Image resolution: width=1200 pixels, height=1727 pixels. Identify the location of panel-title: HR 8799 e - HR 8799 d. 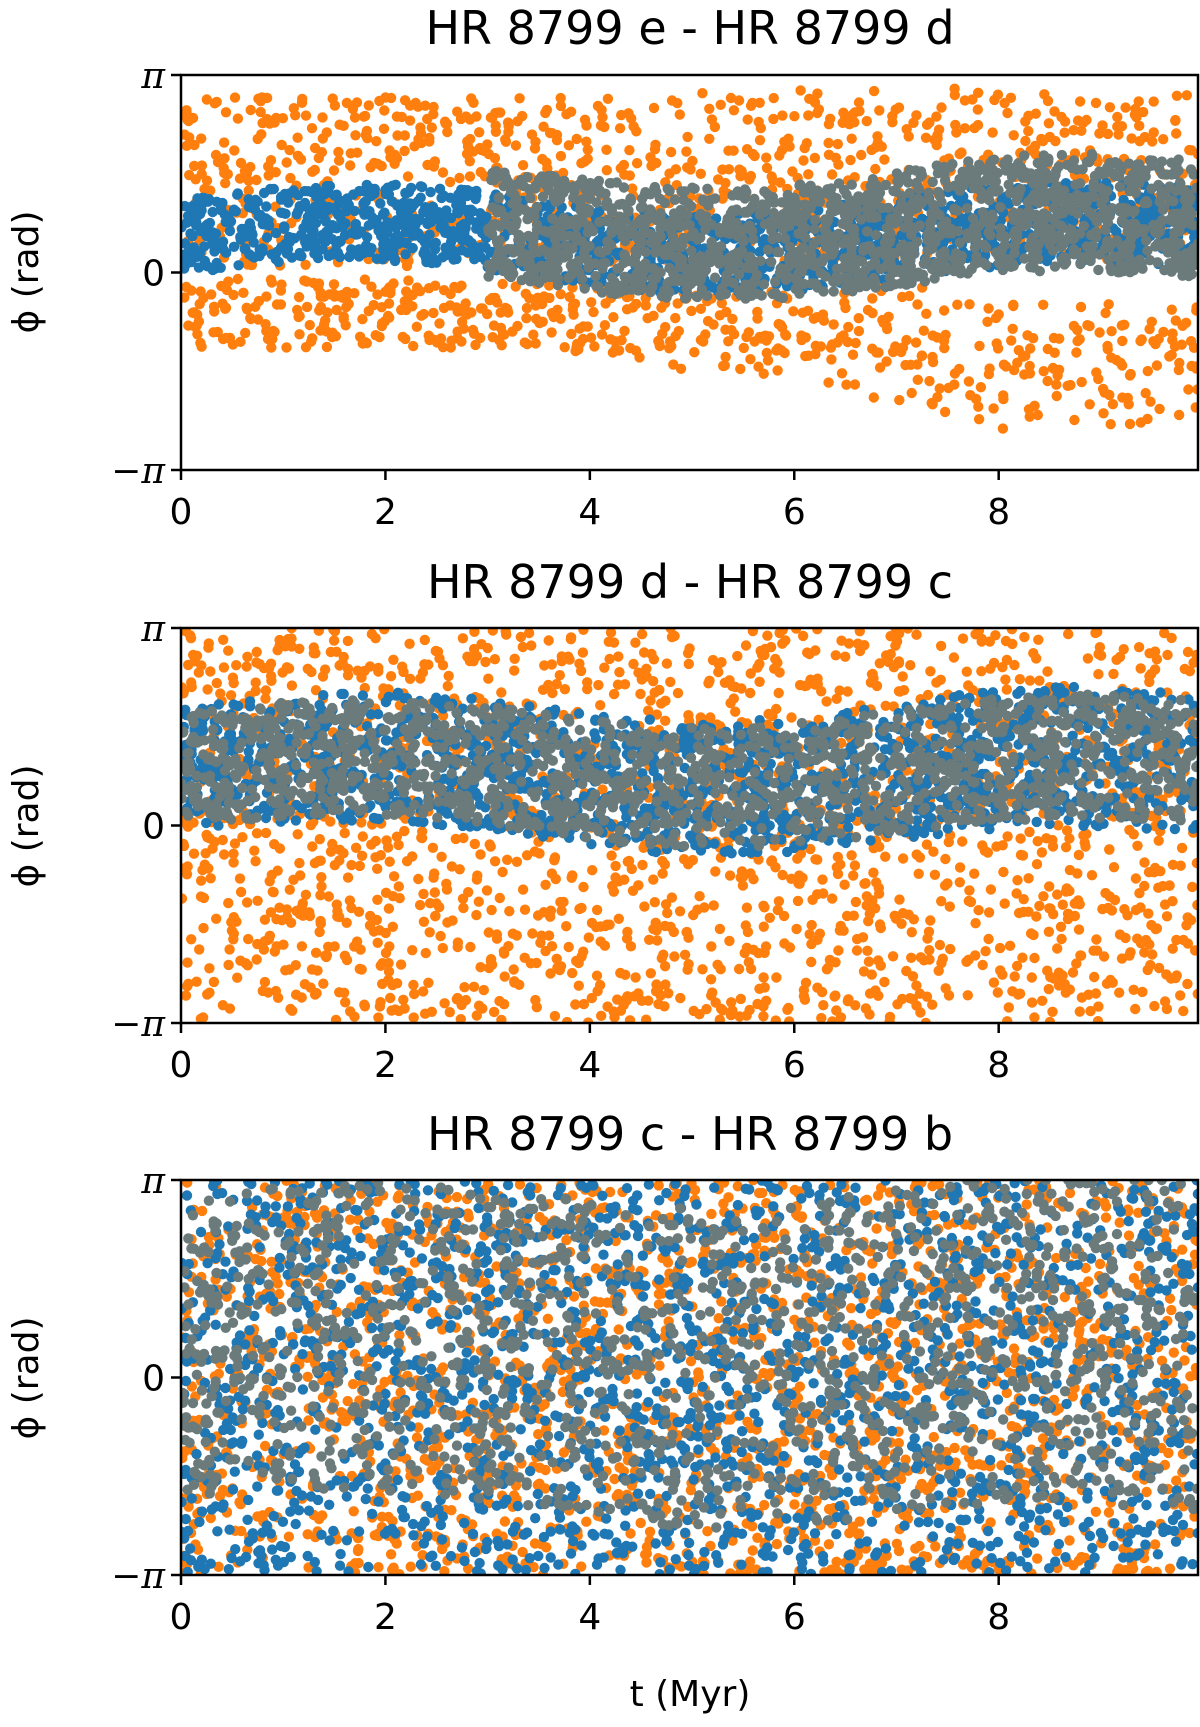
(689, 28).